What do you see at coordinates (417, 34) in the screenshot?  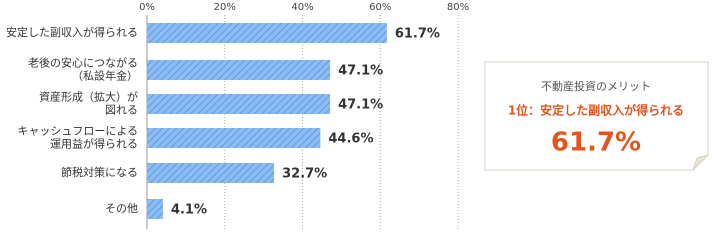 I see `value-label: 61.7%` at bounding box center [417, 34].